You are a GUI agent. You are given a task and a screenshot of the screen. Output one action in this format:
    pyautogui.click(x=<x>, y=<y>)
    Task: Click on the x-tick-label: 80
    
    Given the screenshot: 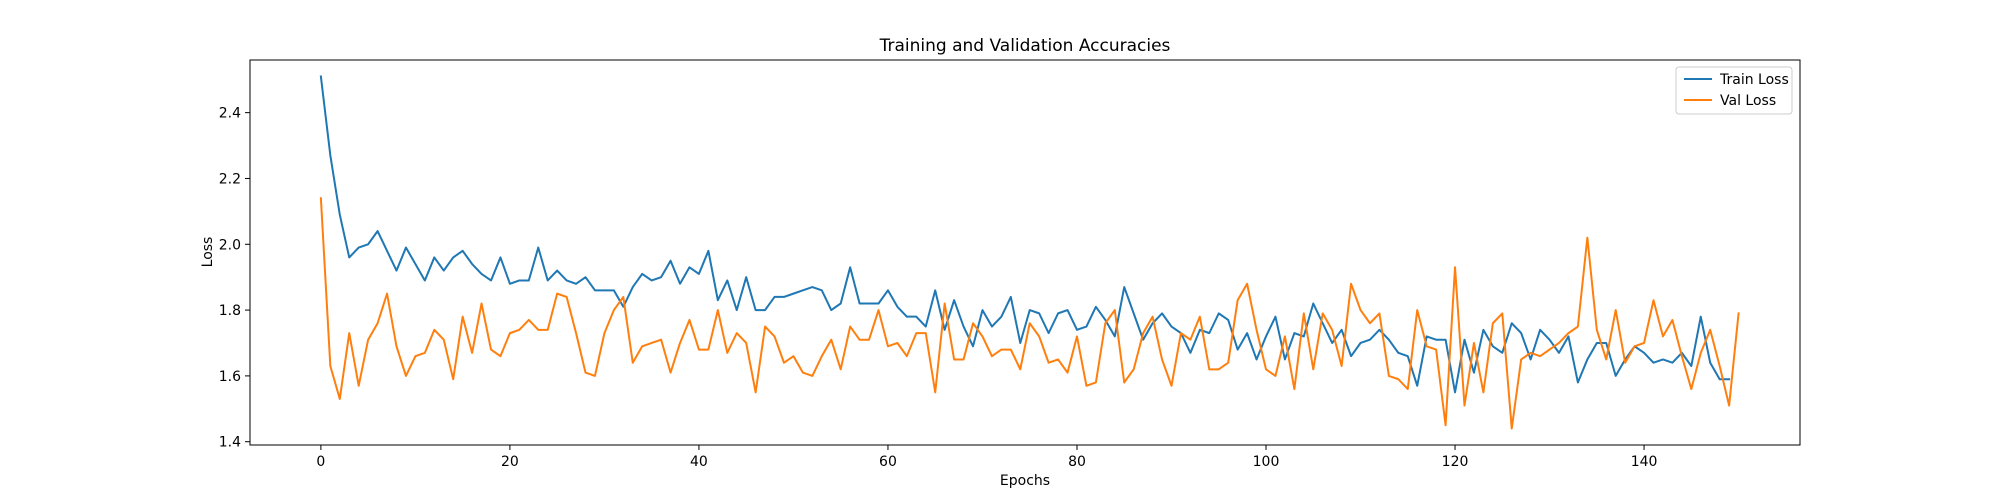 What is the action you would take?
    pyautogui.click(x=1077, y=462)
    